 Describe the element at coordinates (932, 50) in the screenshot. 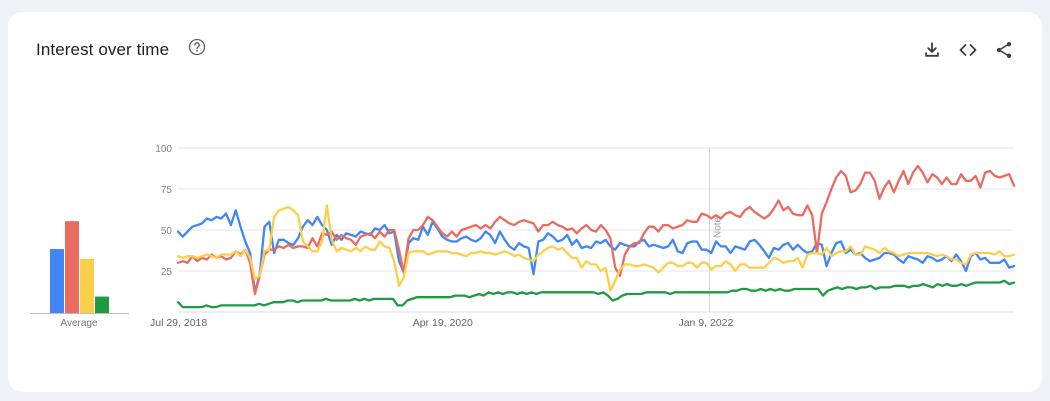

I see `download-icon` at that location.